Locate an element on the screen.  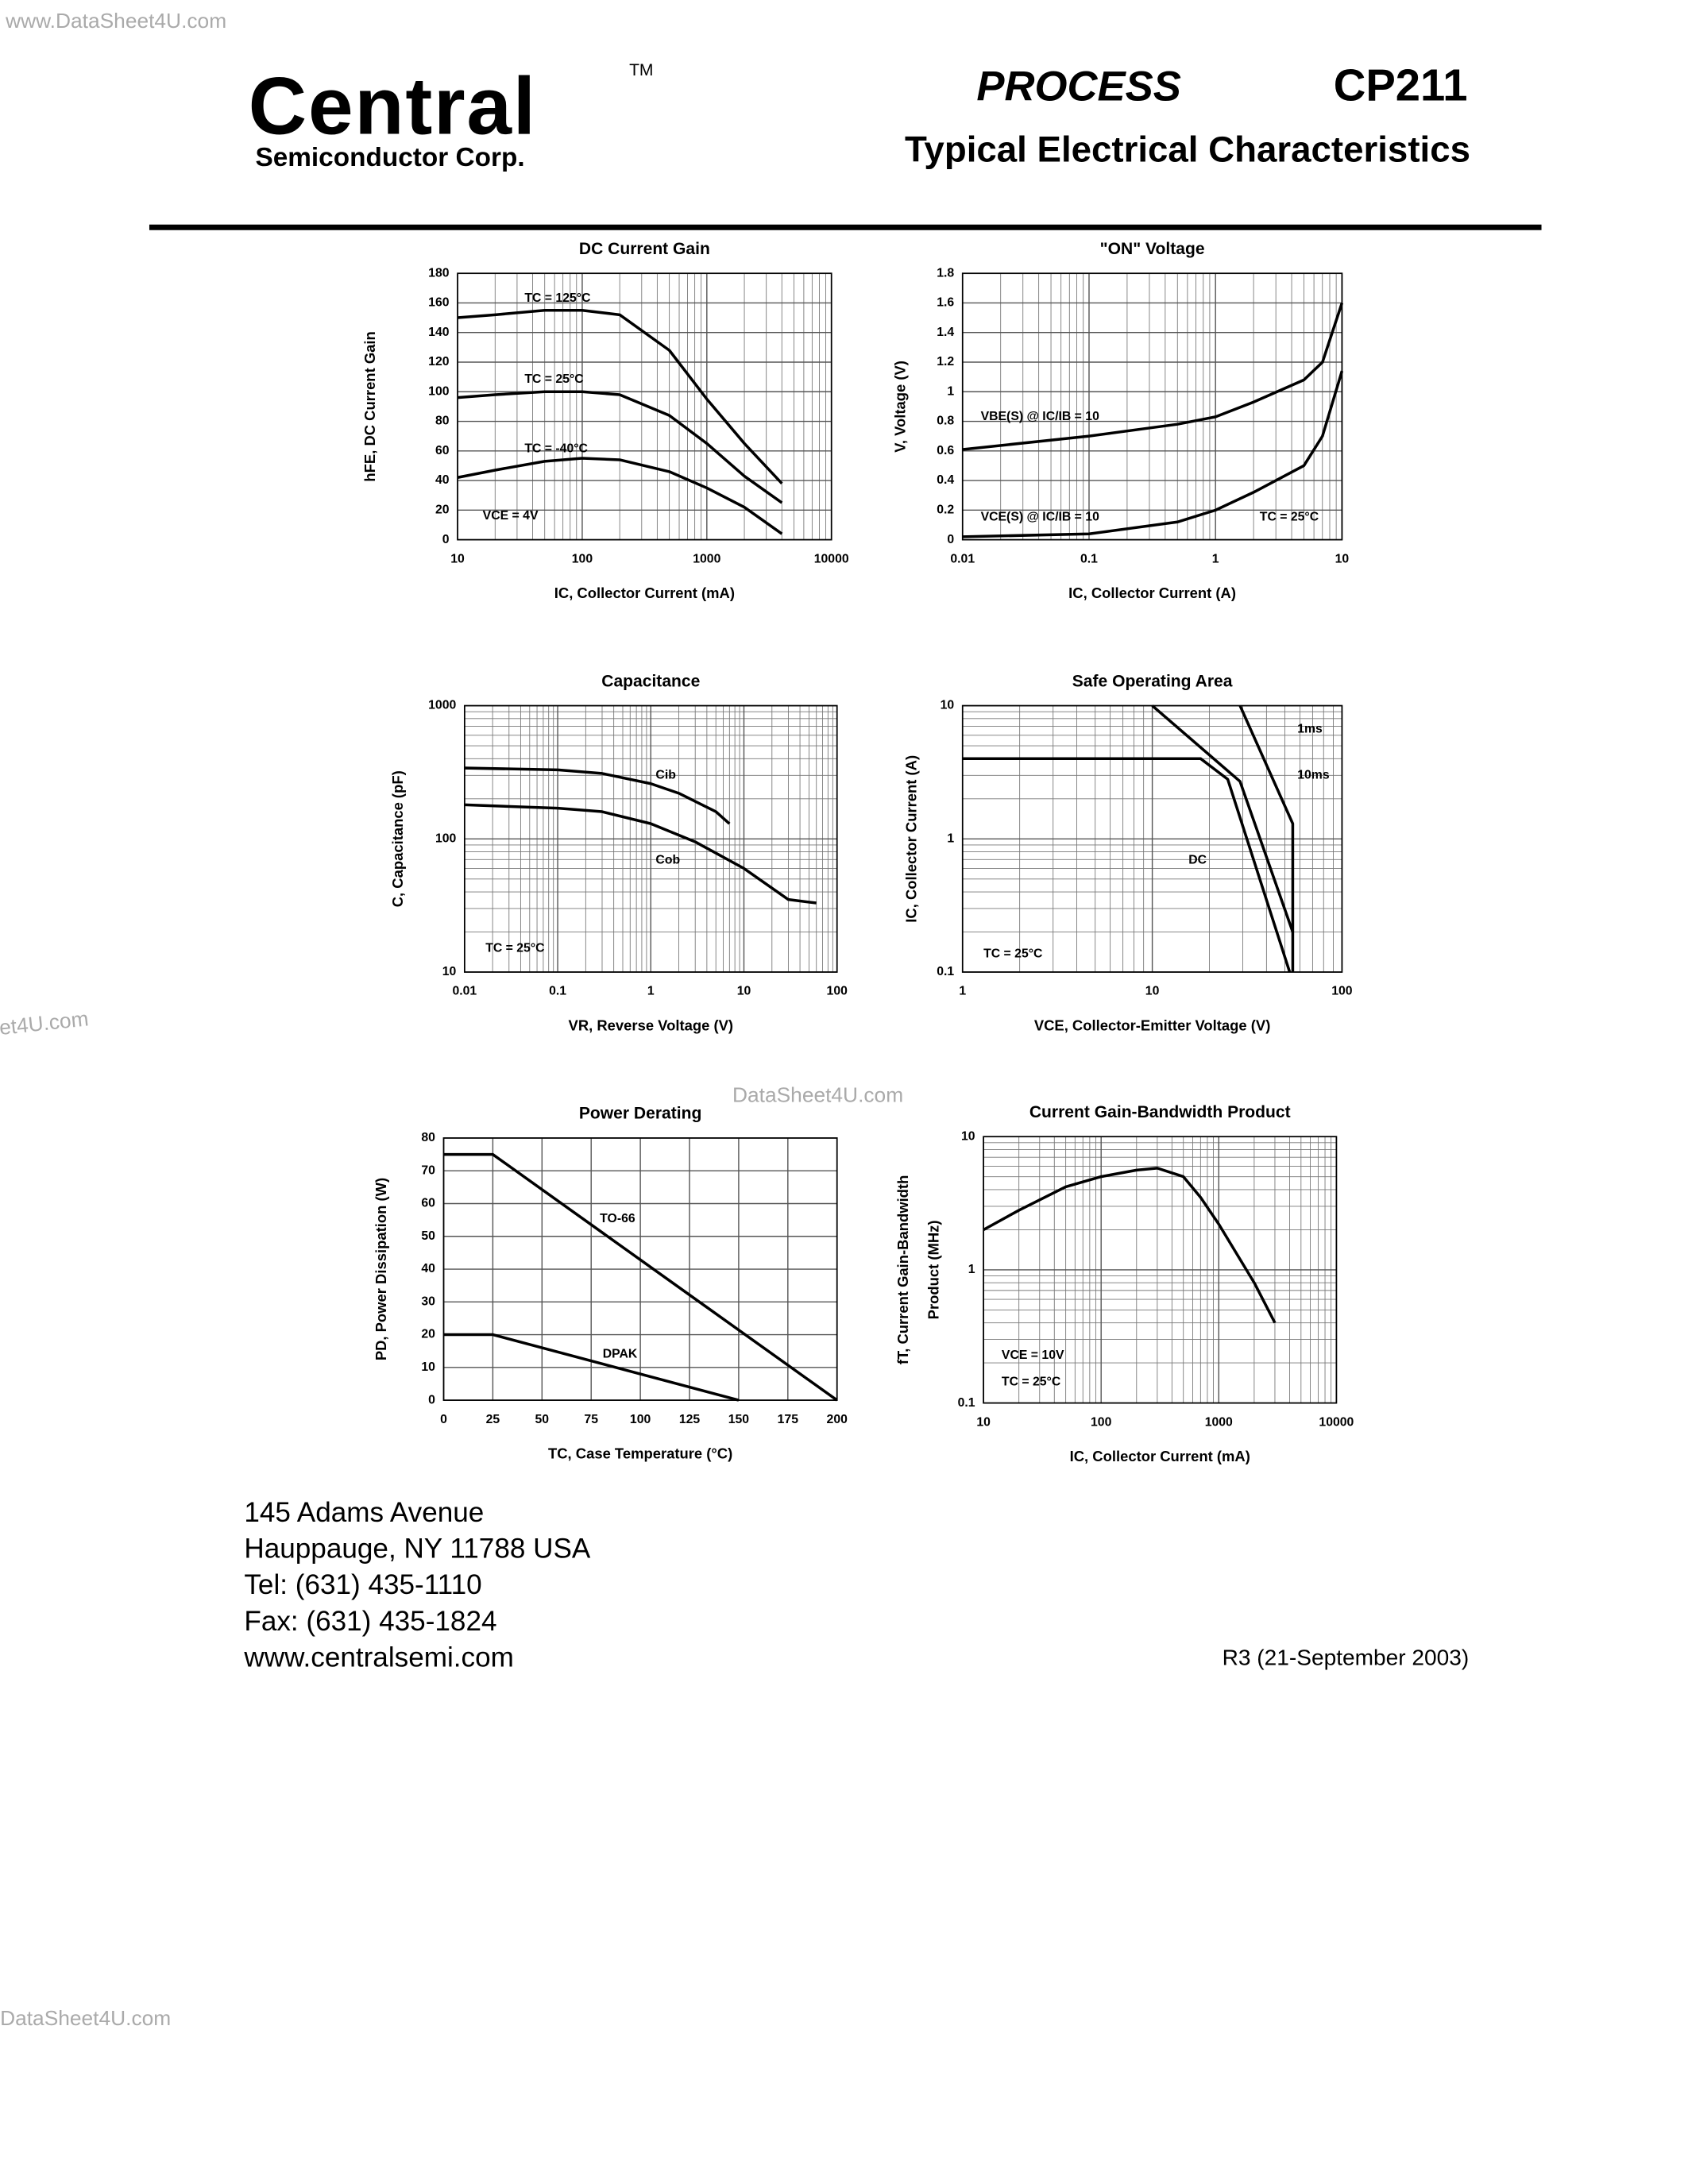
y-axis-label: C, Capacitance (pF) is located at coordinates (397, 838).